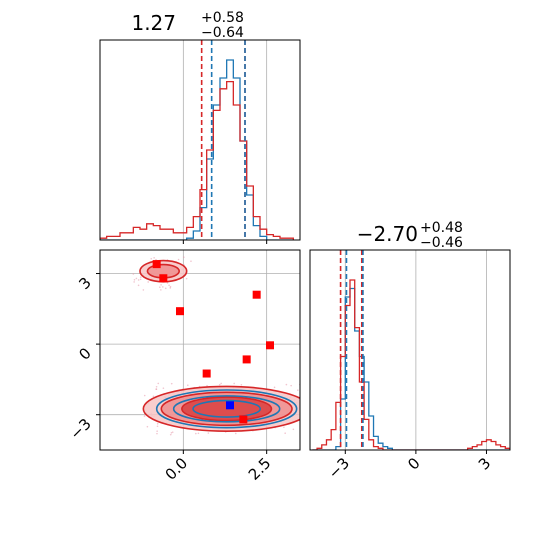 This screenshot has width=550, height=550. Describe the element at coordinates (411, 368) in the screenshot. I see `hist-param2-series-b` at that location.